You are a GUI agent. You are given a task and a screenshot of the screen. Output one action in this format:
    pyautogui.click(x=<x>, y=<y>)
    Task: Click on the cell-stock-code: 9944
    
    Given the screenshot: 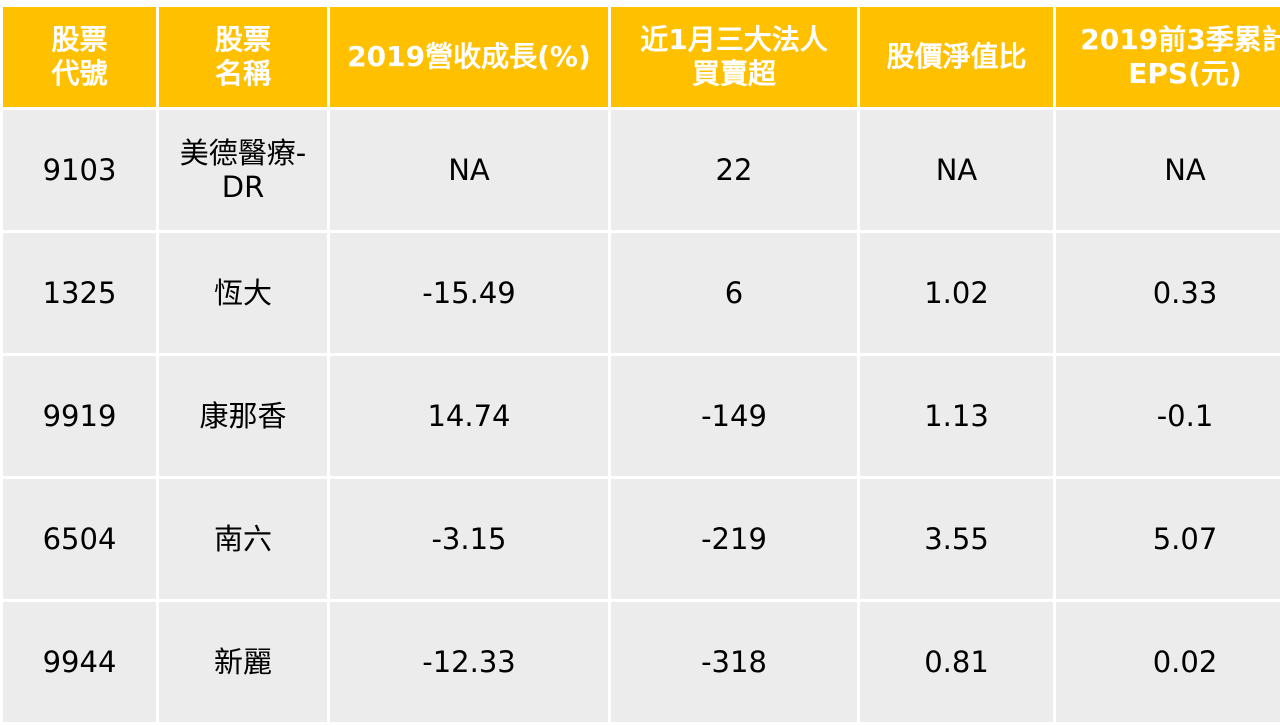 What is the action you would take?
    pyautogui.click(x=79, y=662)
    